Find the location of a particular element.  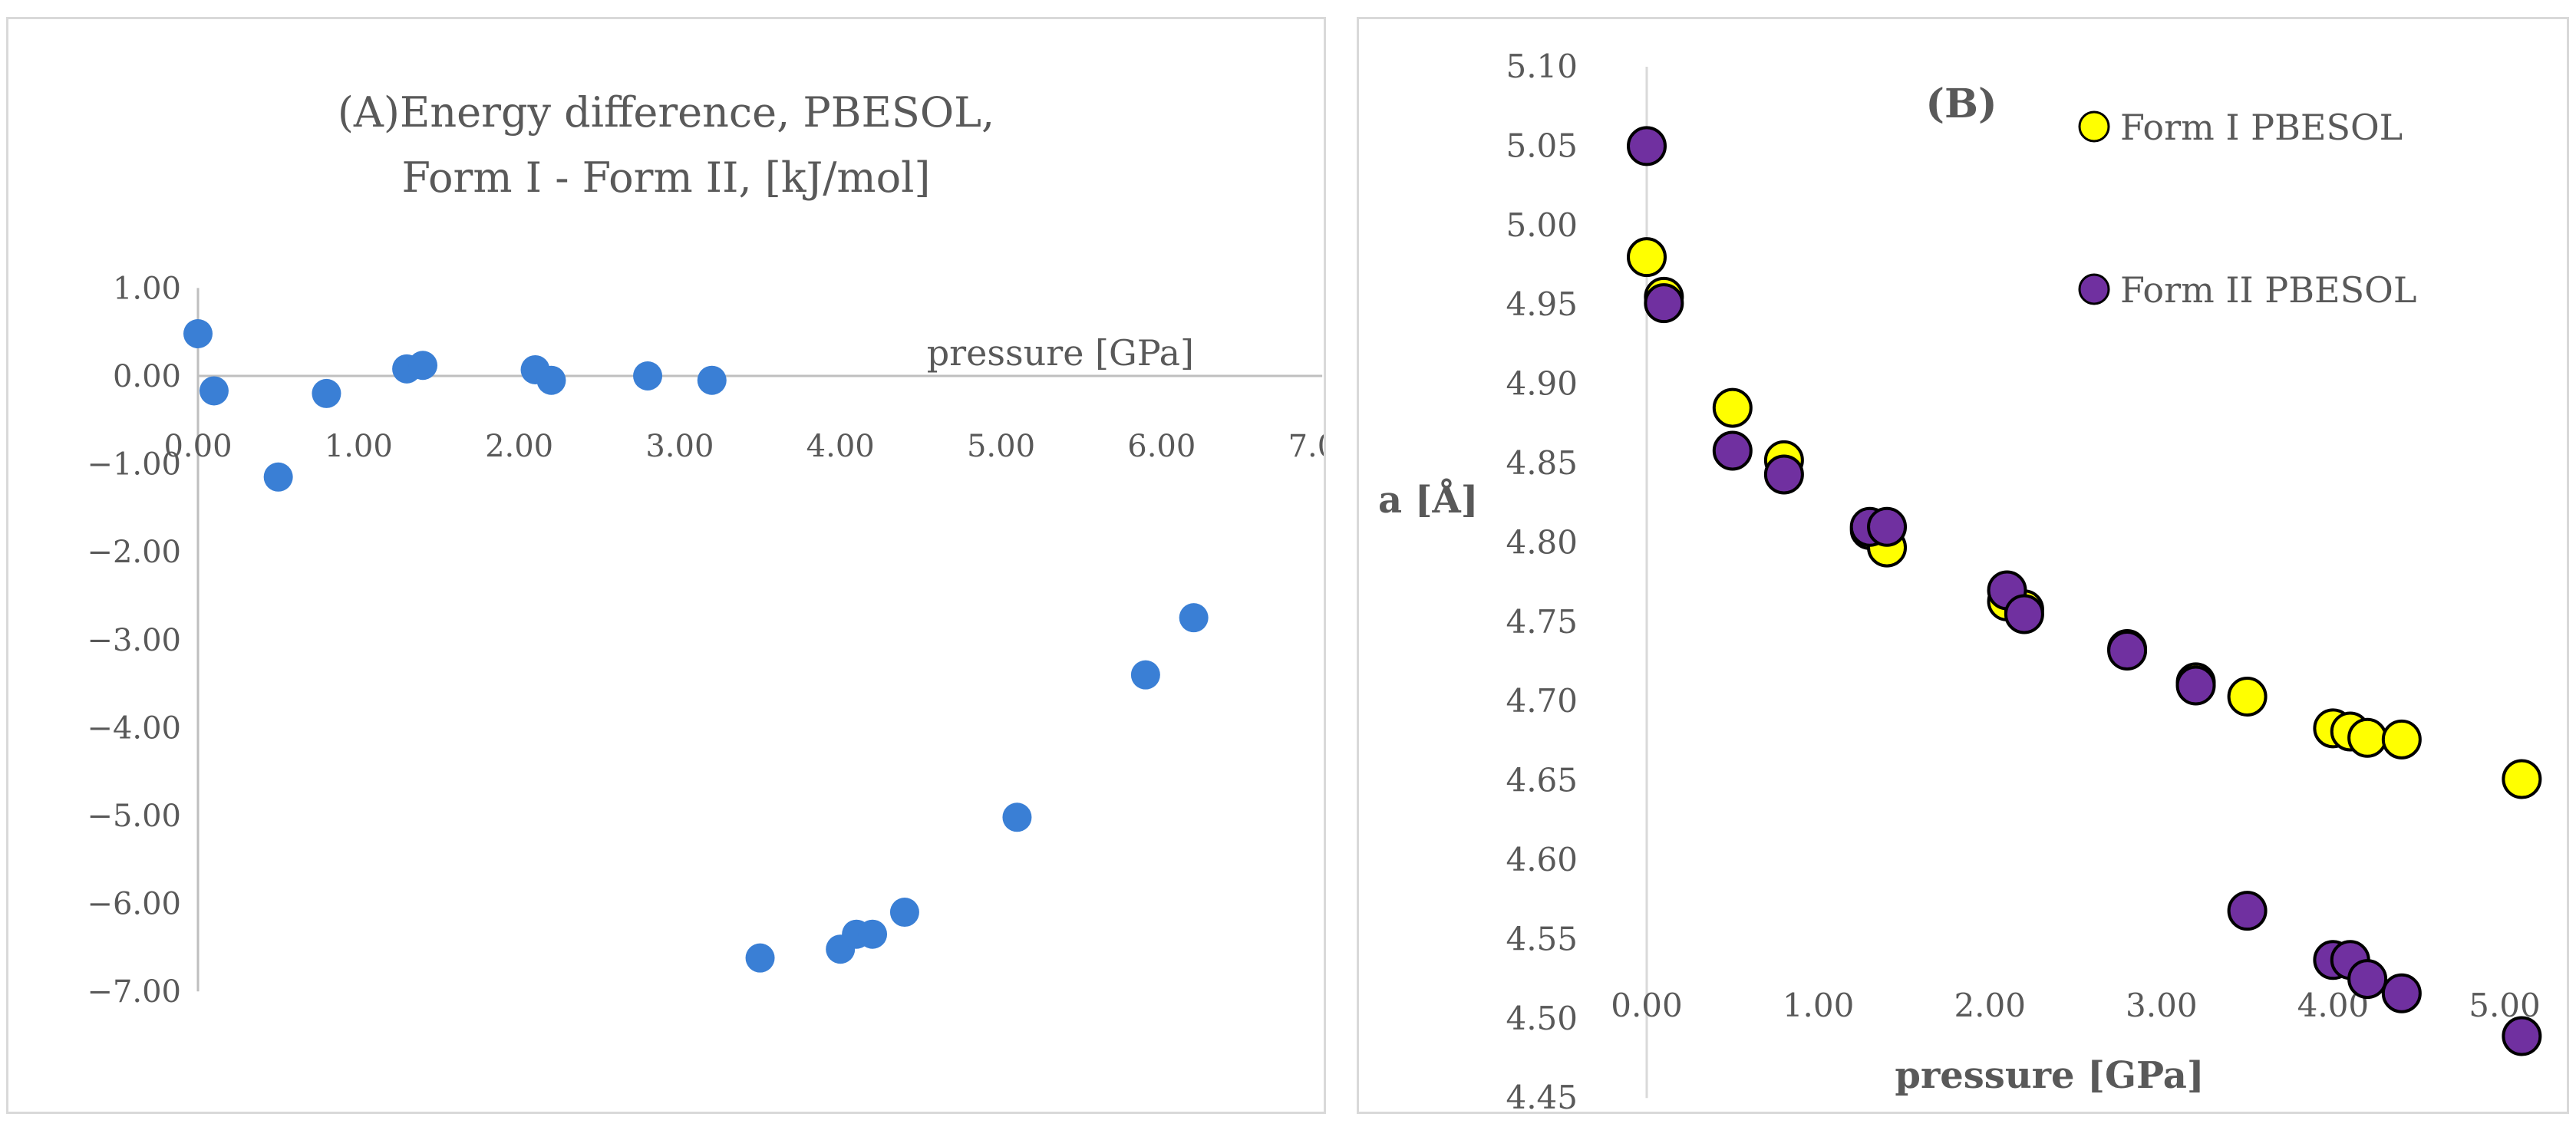

chart-a-x-tick-label: 4.00 is located at coordinates (840, 446).